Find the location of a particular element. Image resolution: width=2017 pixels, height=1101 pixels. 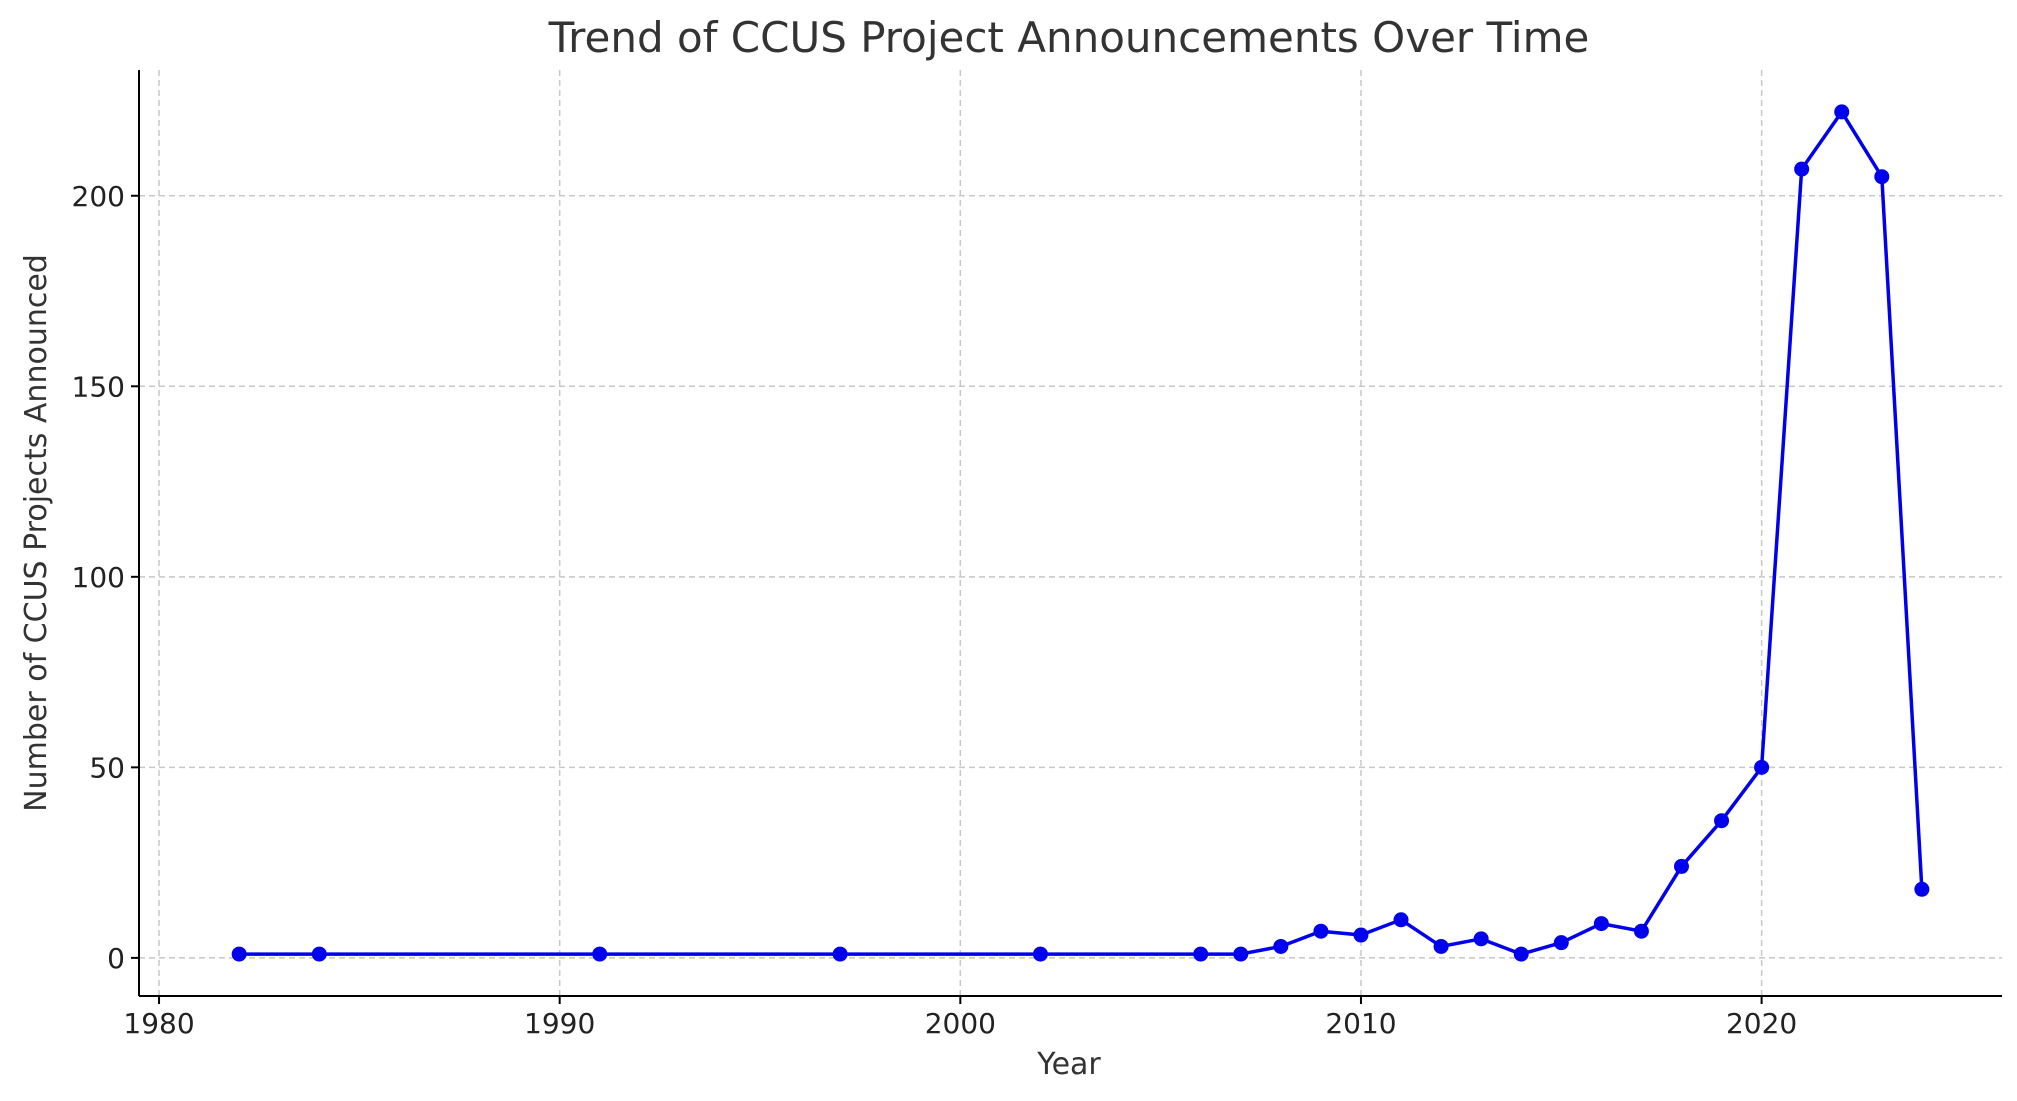

y-axis-ticks: 0 50 100 150 200 is located at coordinates (105, 577).